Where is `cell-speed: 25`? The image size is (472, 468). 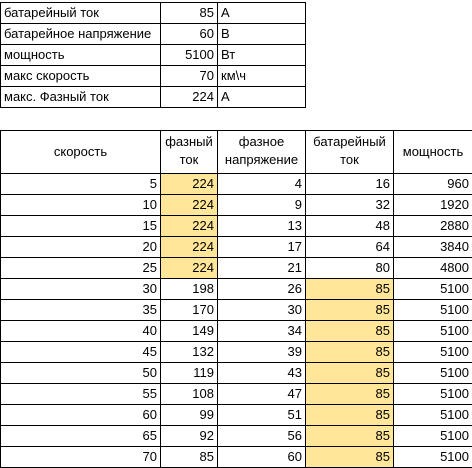
cell-speed: 25 is located at coordinates (81, 268).